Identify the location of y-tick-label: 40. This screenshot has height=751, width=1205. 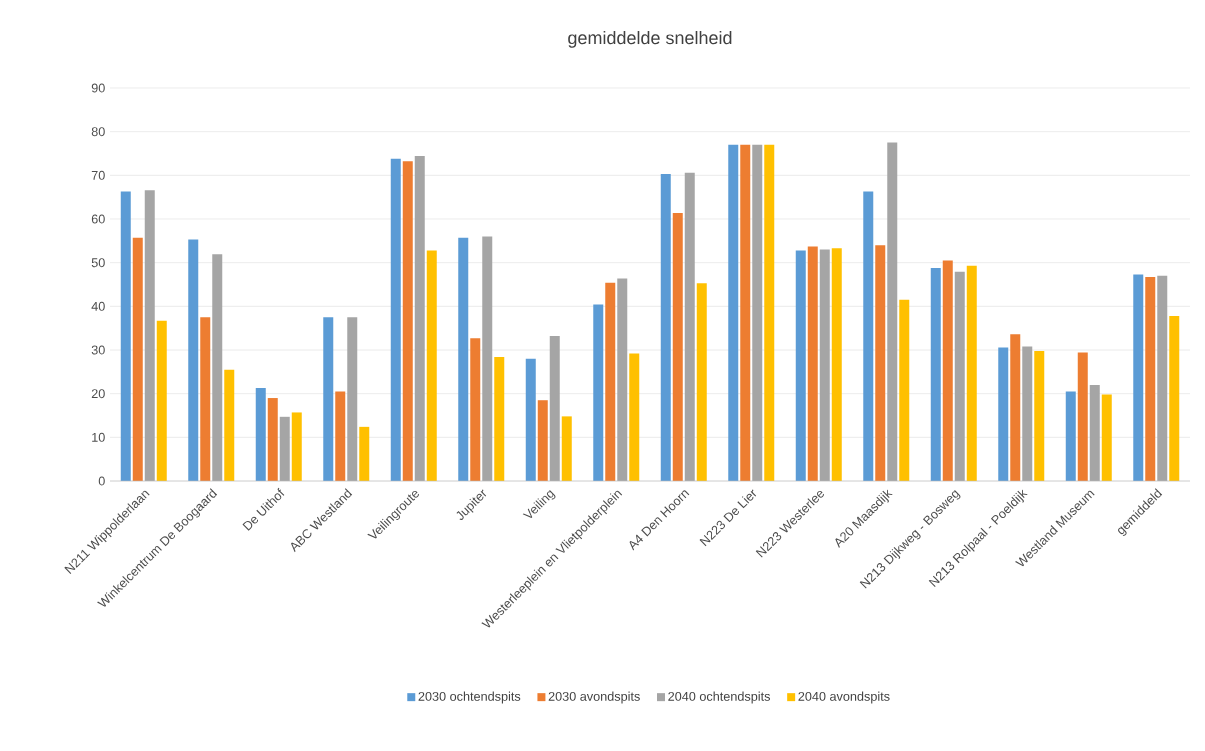
(98, 306).